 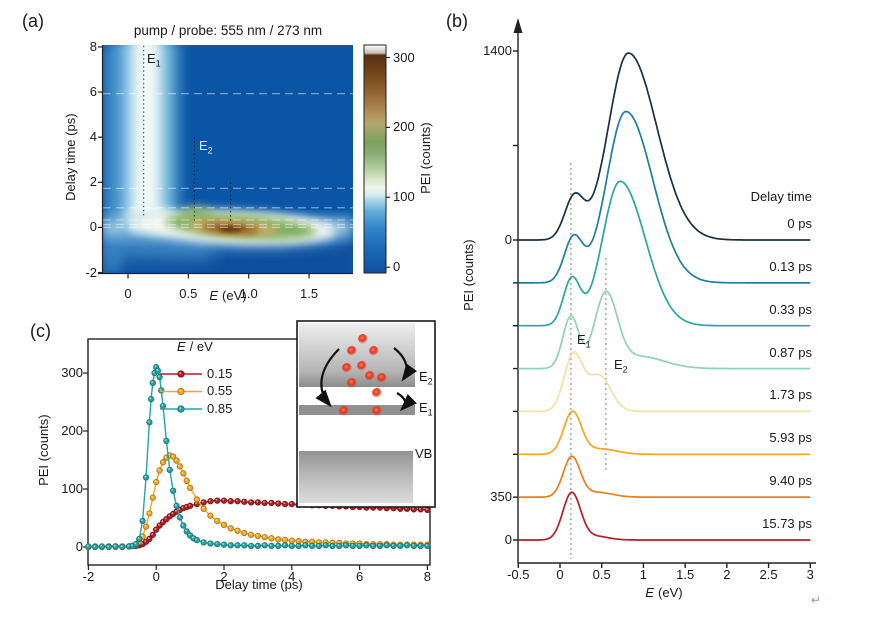 What do you see at coordinates (375, 159) in the screenshot?
I see `colorbar` at bounding box center [375, 159].